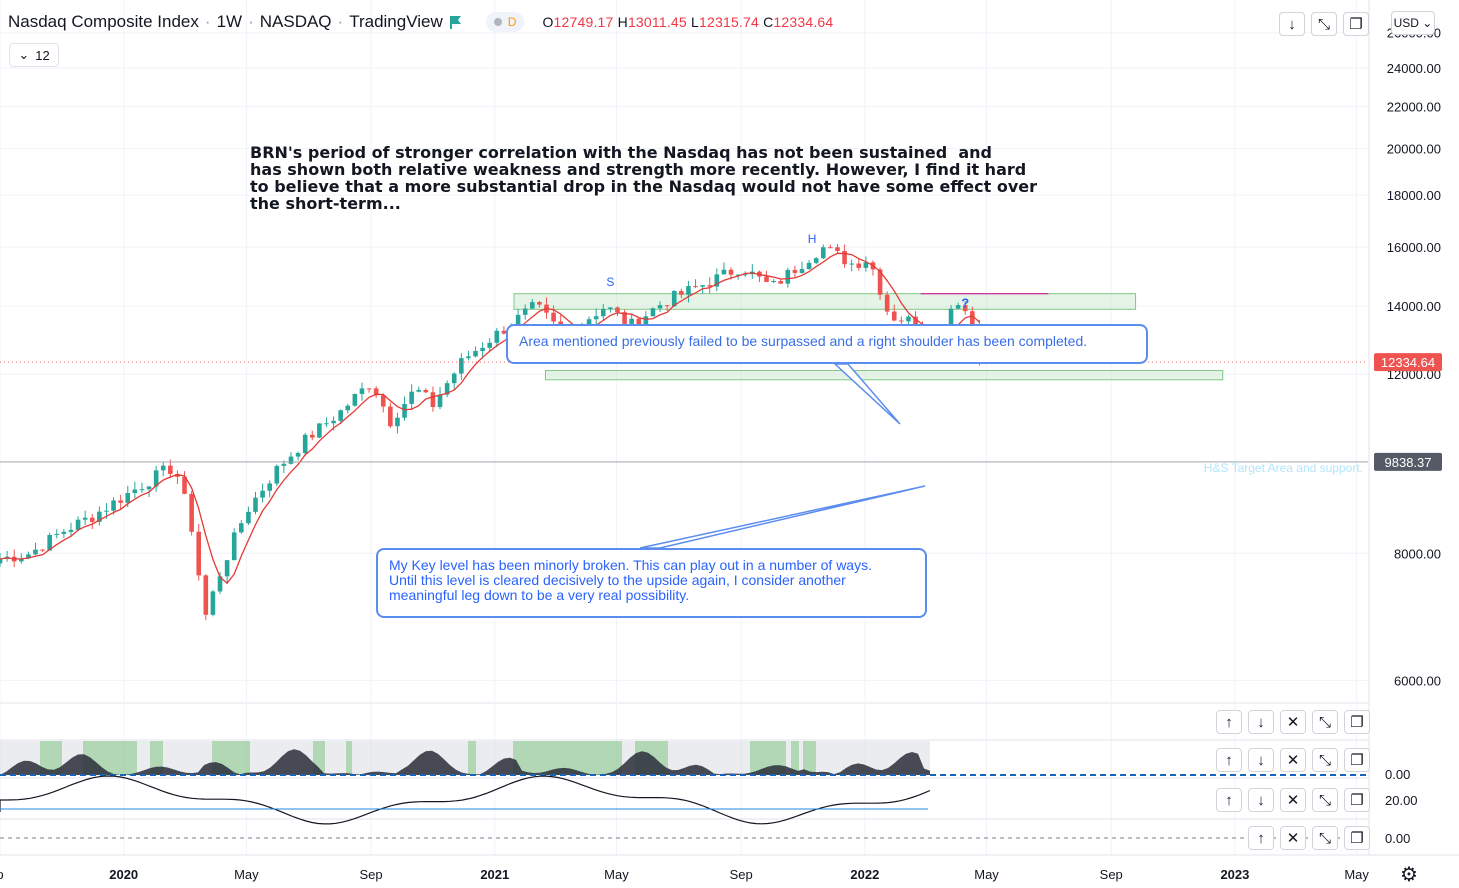 This screenshot has width=1459, height=888. Describe the element at coordinates (34, 55) in the screenshot. I see `indicators-toggle: ⌄ 12` at that location.